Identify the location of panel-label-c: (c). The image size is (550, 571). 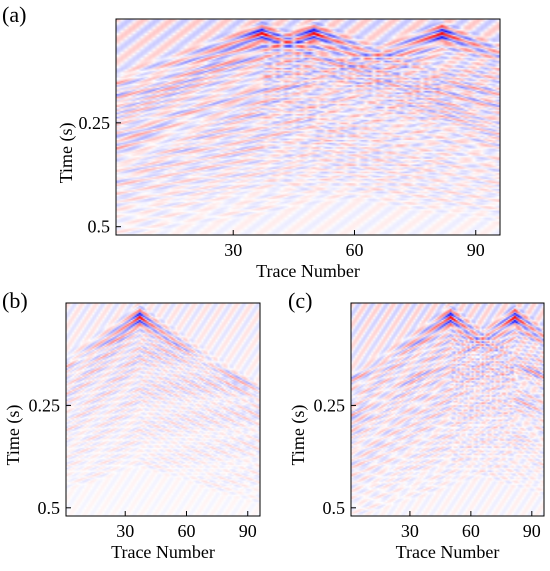
(300, 300).